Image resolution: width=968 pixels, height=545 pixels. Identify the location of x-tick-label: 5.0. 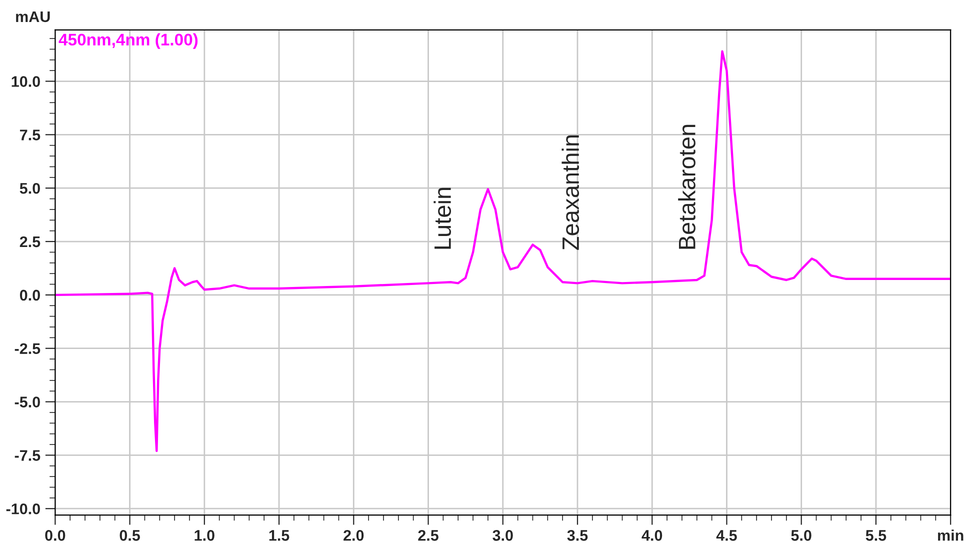
(801, 535).